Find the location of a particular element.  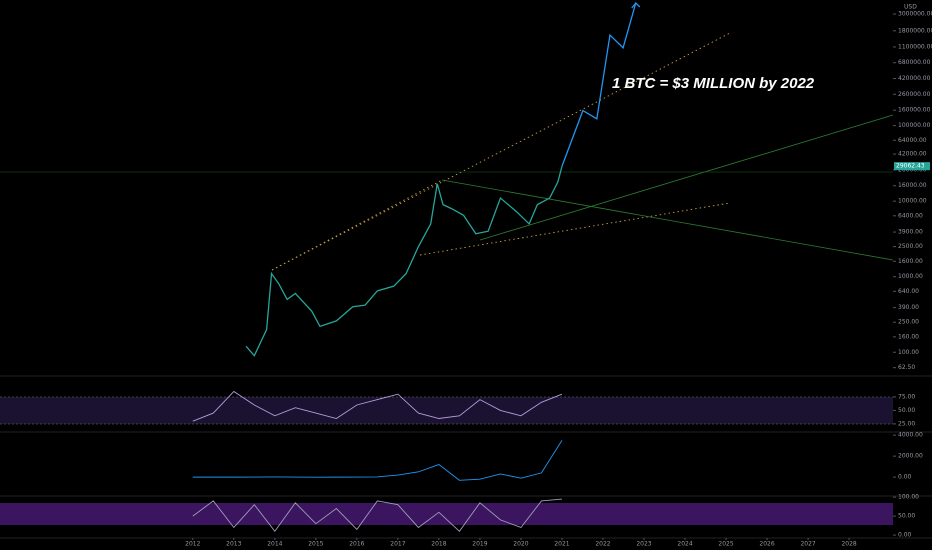

rsi-band is located at coordinates (446, 410).